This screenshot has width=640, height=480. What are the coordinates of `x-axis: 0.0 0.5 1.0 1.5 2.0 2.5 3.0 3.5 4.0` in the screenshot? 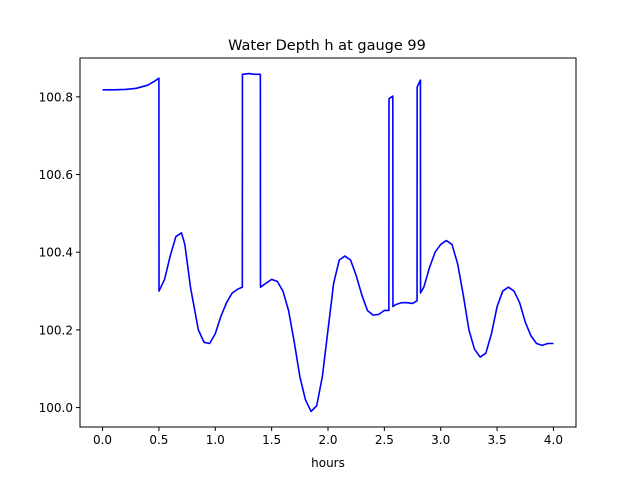 It's located at (328, 437).